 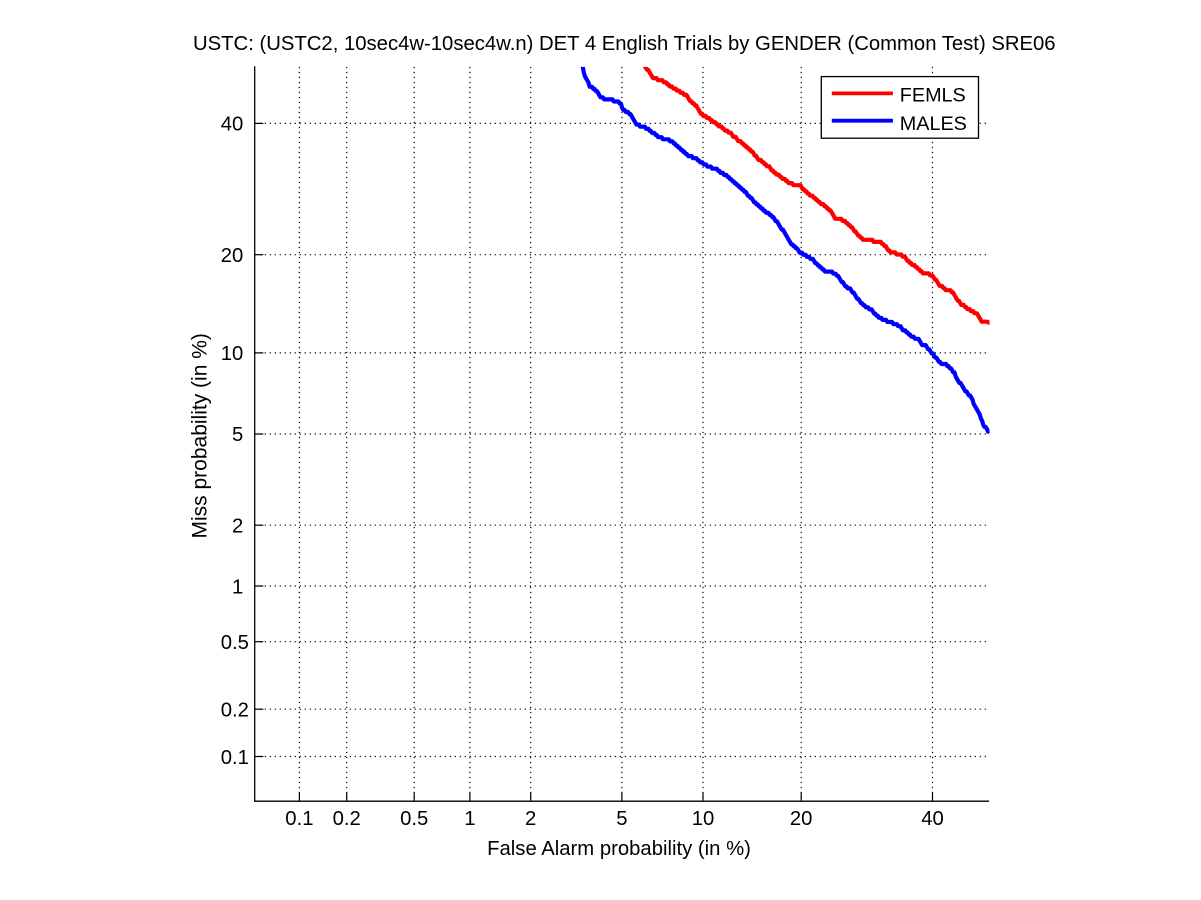 What do you see at coordinates (200, 435) in the screenshot?
I see `svg-text: Miss probability (in %)` at bounding box center [200, 435].